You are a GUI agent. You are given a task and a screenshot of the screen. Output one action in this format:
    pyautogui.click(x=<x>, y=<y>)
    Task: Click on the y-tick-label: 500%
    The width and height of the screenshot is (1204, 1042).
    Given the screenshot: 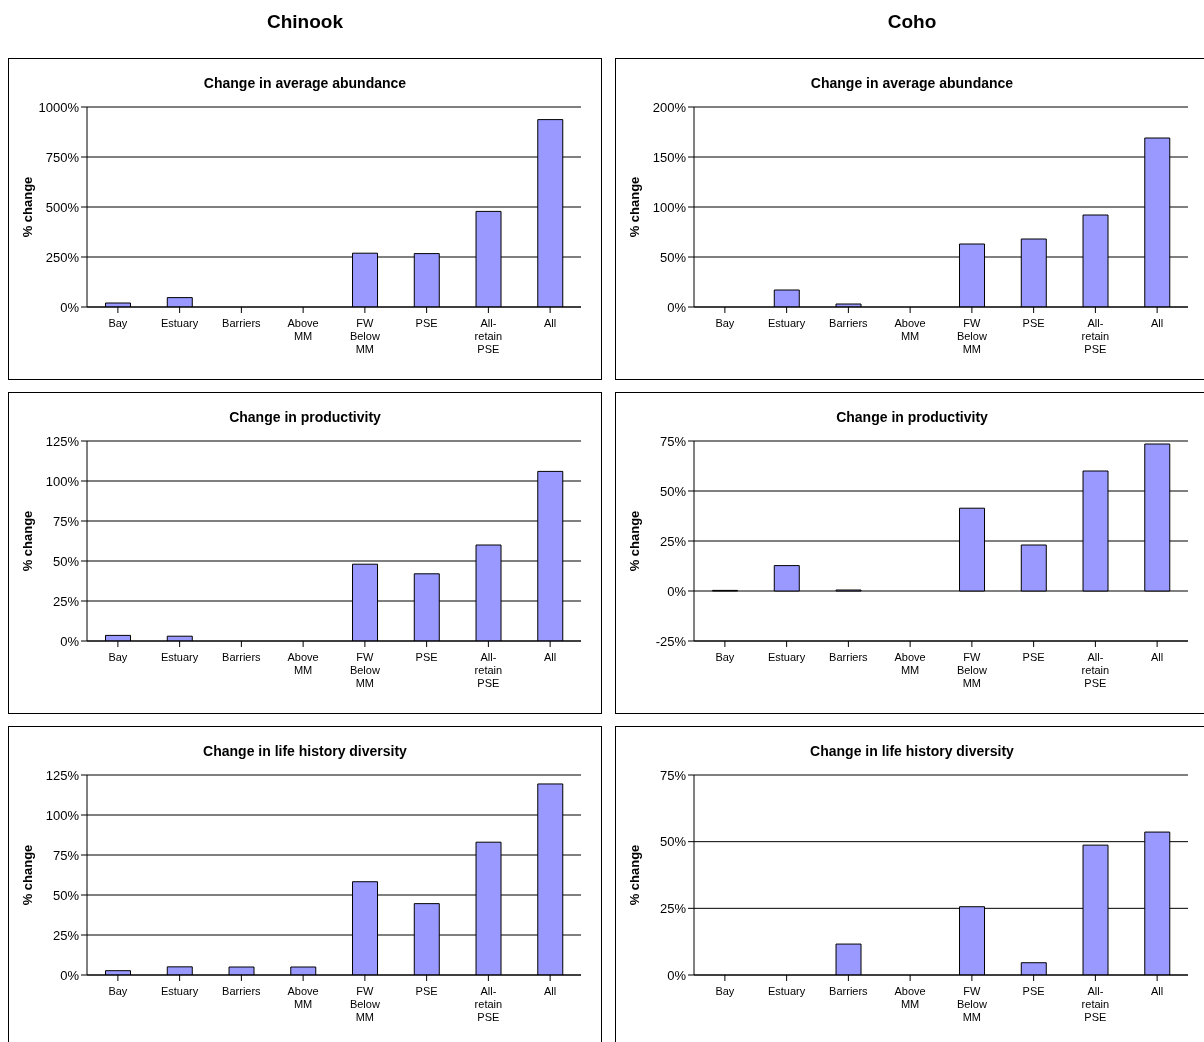 What is the action you would take?
    pyautogui.click(x=62, y=207)
    